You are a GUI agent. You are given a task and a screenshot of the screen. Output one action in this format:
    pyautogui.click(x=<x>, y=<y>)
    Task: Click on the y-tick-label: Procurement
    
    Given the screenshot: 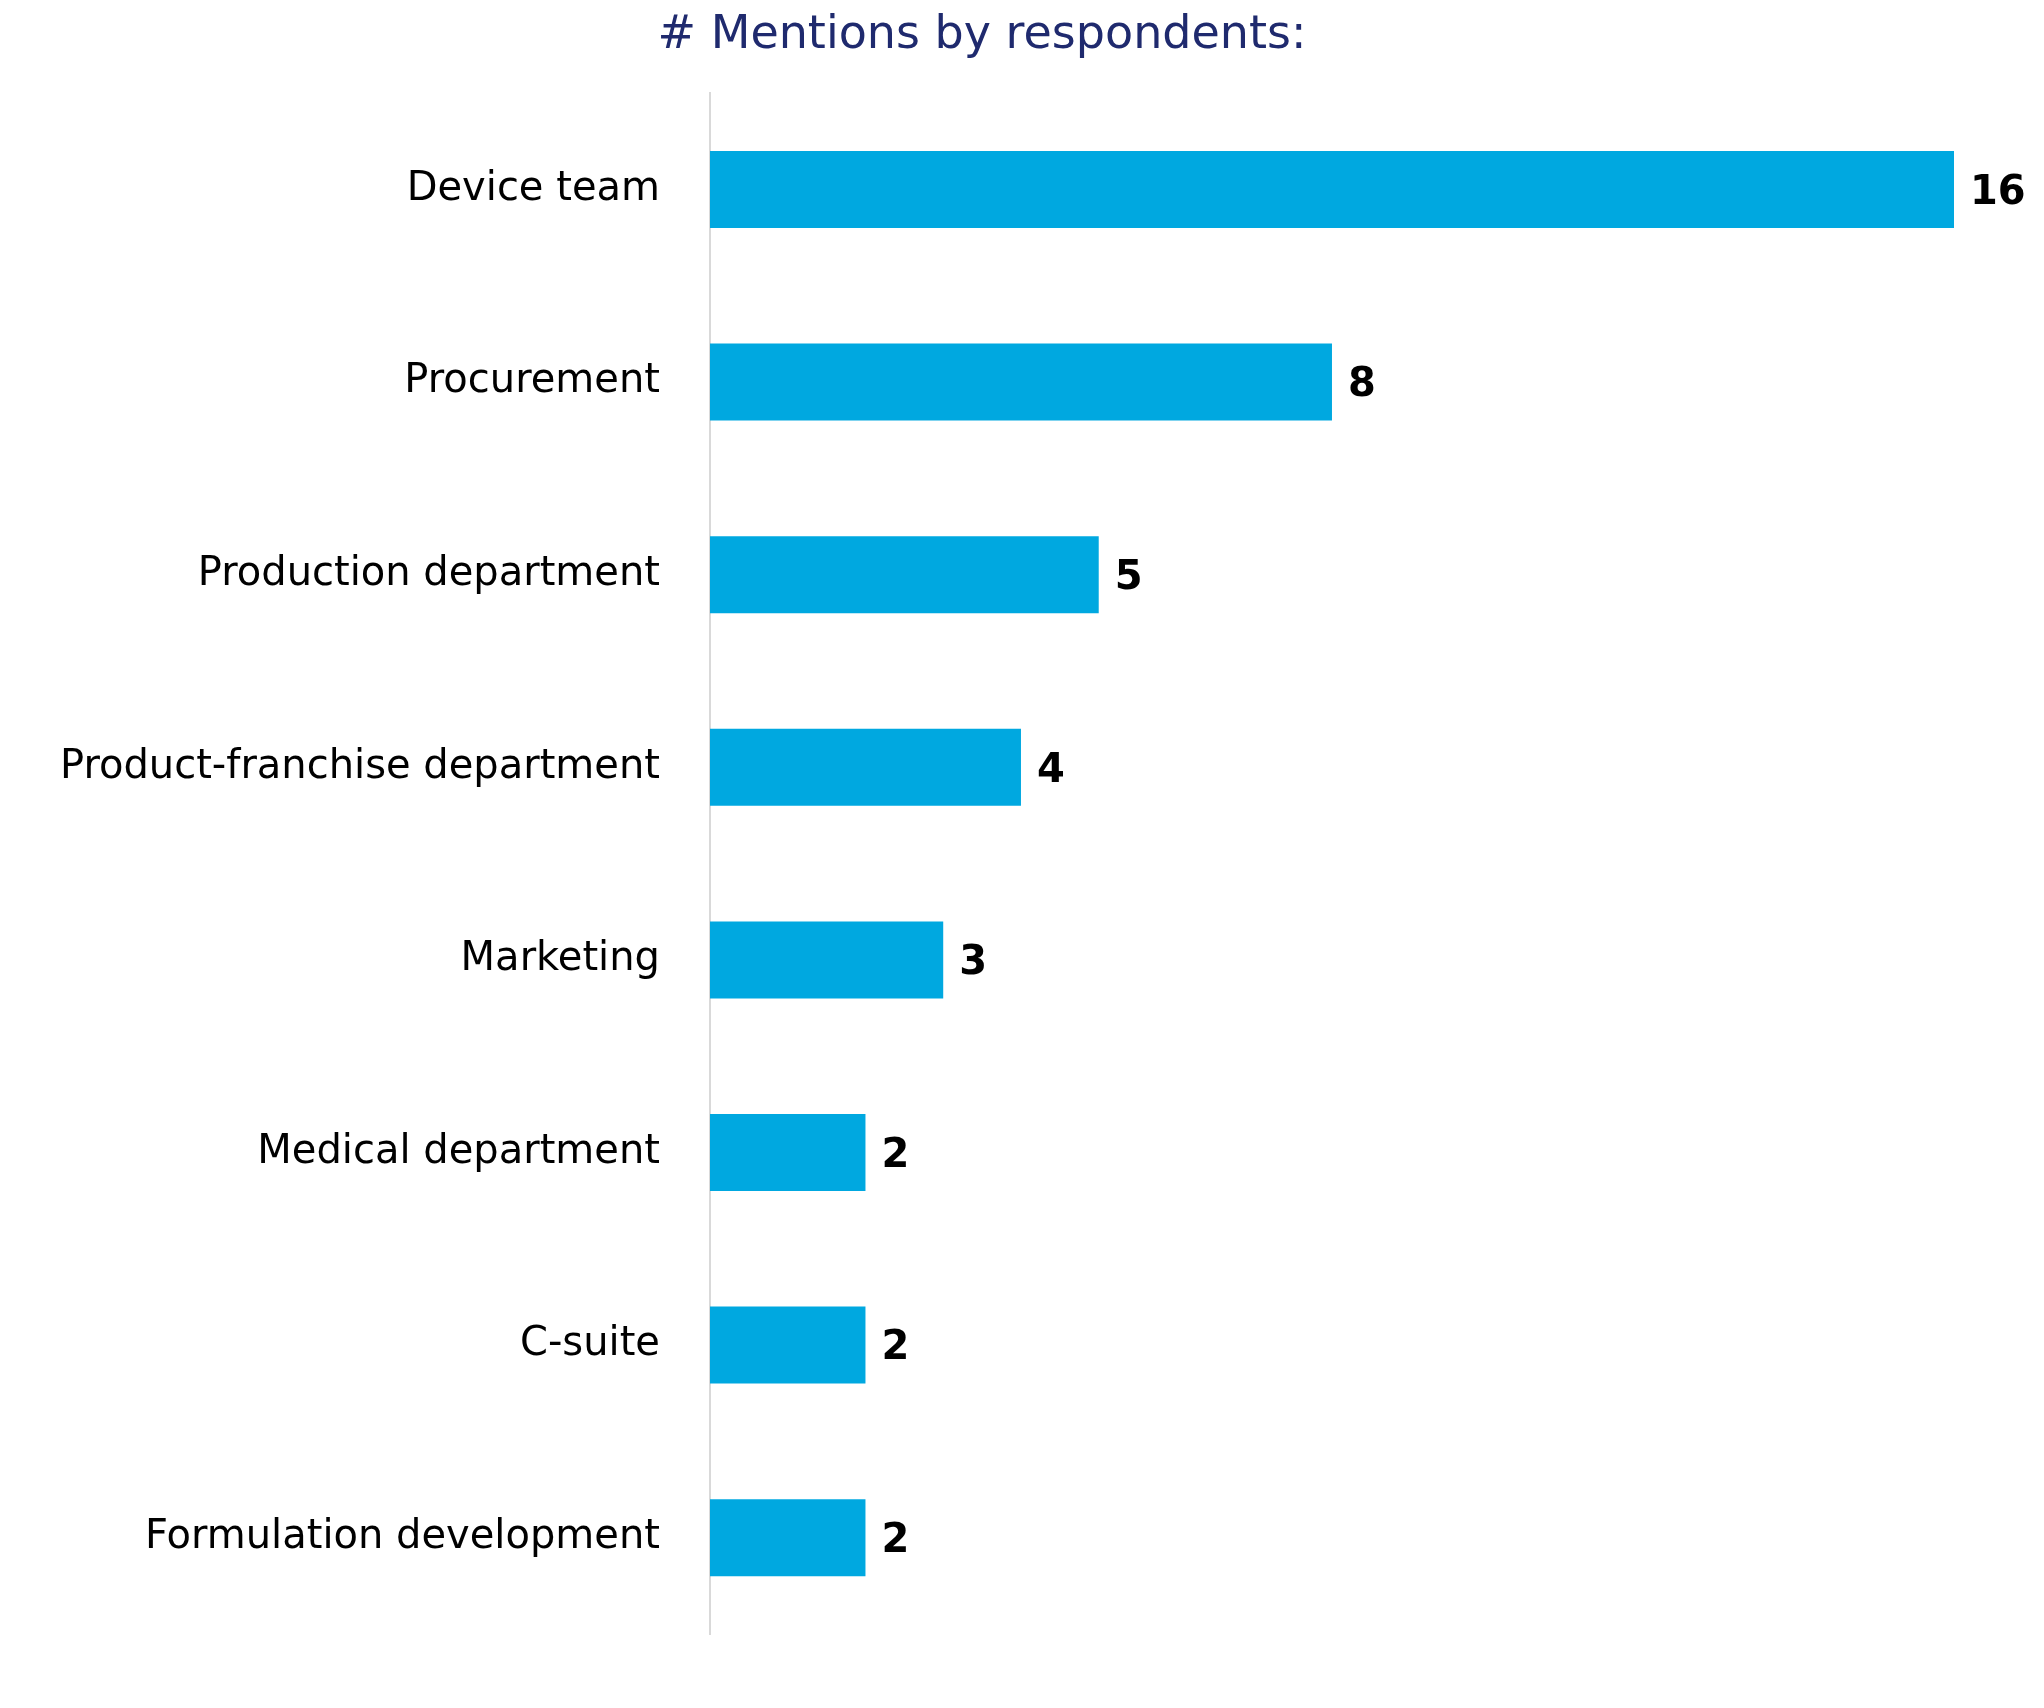 What is the action you would take?
    pyautogui.click(x=532, y=378)
    